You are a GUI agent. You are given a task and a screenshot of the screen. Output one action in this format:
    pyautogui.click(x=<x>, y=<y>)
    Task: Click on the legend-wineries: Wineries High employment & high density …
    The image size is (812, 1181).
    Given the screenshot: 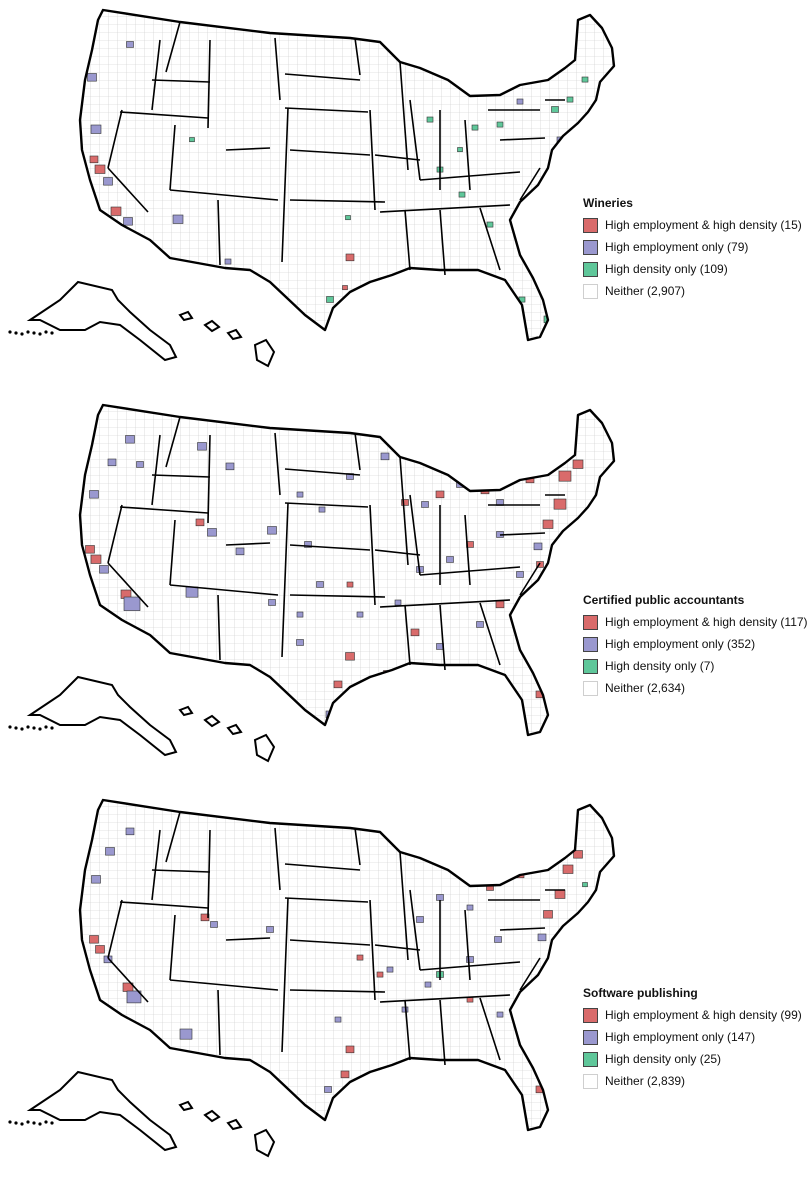 What is the action you would take?
    pyautogui.click(x=692, y=249)
    